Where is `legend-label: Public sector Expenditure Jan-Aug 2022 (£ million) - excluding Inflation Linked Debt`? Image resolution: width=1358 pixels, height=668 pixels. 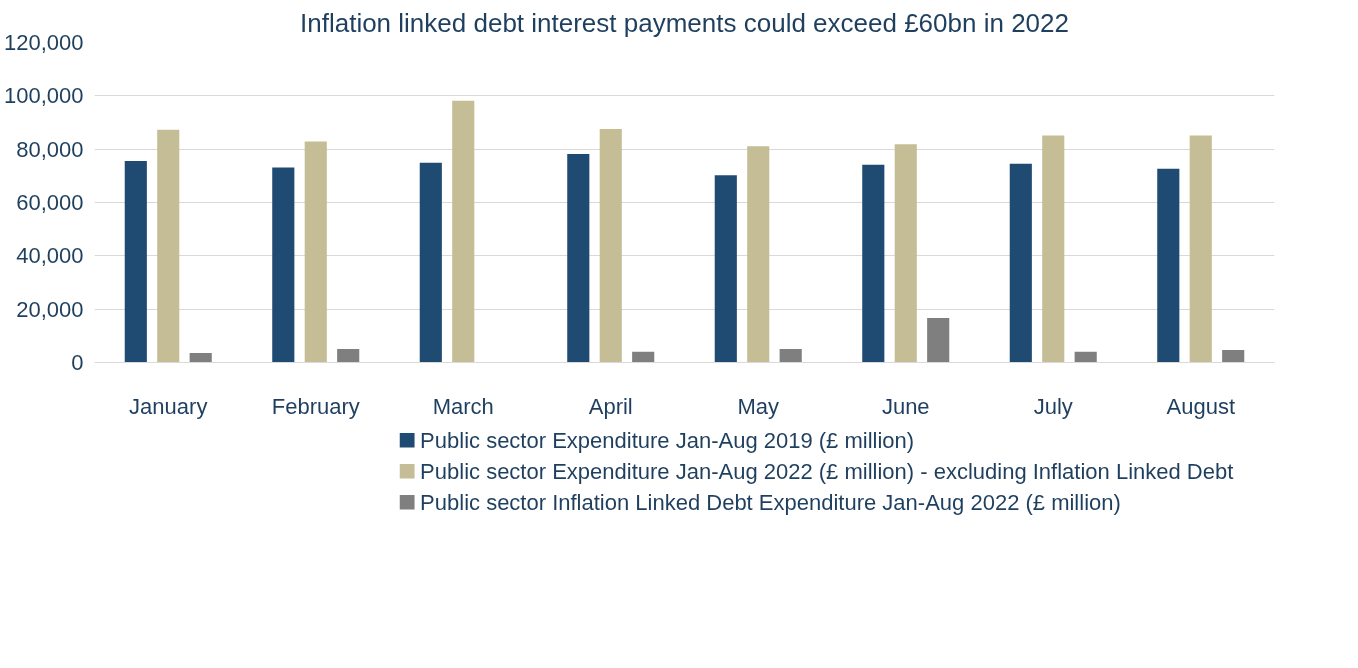
legend-label: Public sector Expenditure Jan-Aug 2022 (£ million) - excluding Inflation Linked Debt is located at coordinates (827, 471).